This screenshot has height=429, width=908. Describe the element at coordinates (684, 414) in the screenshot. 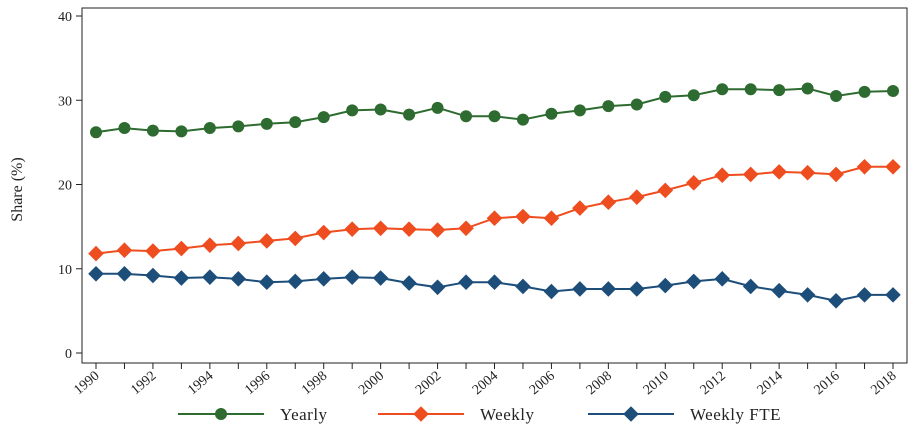

I see `legend-item: Weekly FTE` at that location.